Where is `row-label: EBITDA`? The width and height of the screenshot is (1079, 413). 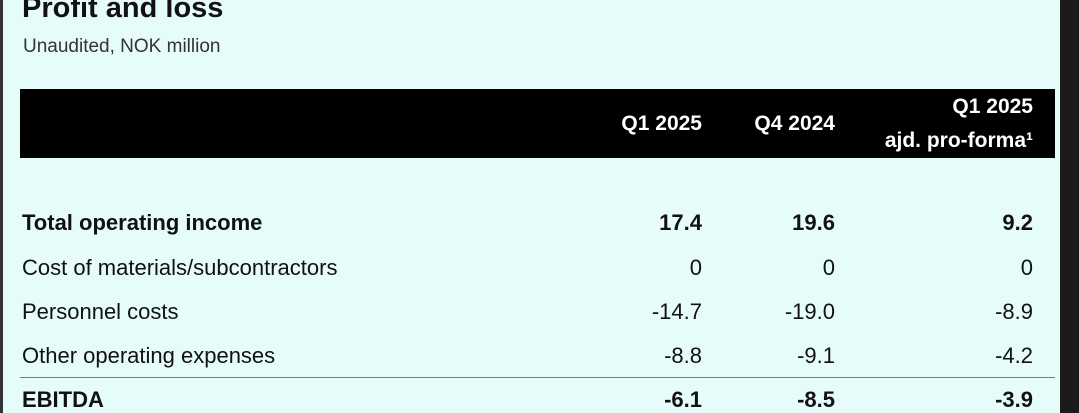 row-label: EBITDA is located at coordinates (63, 399).